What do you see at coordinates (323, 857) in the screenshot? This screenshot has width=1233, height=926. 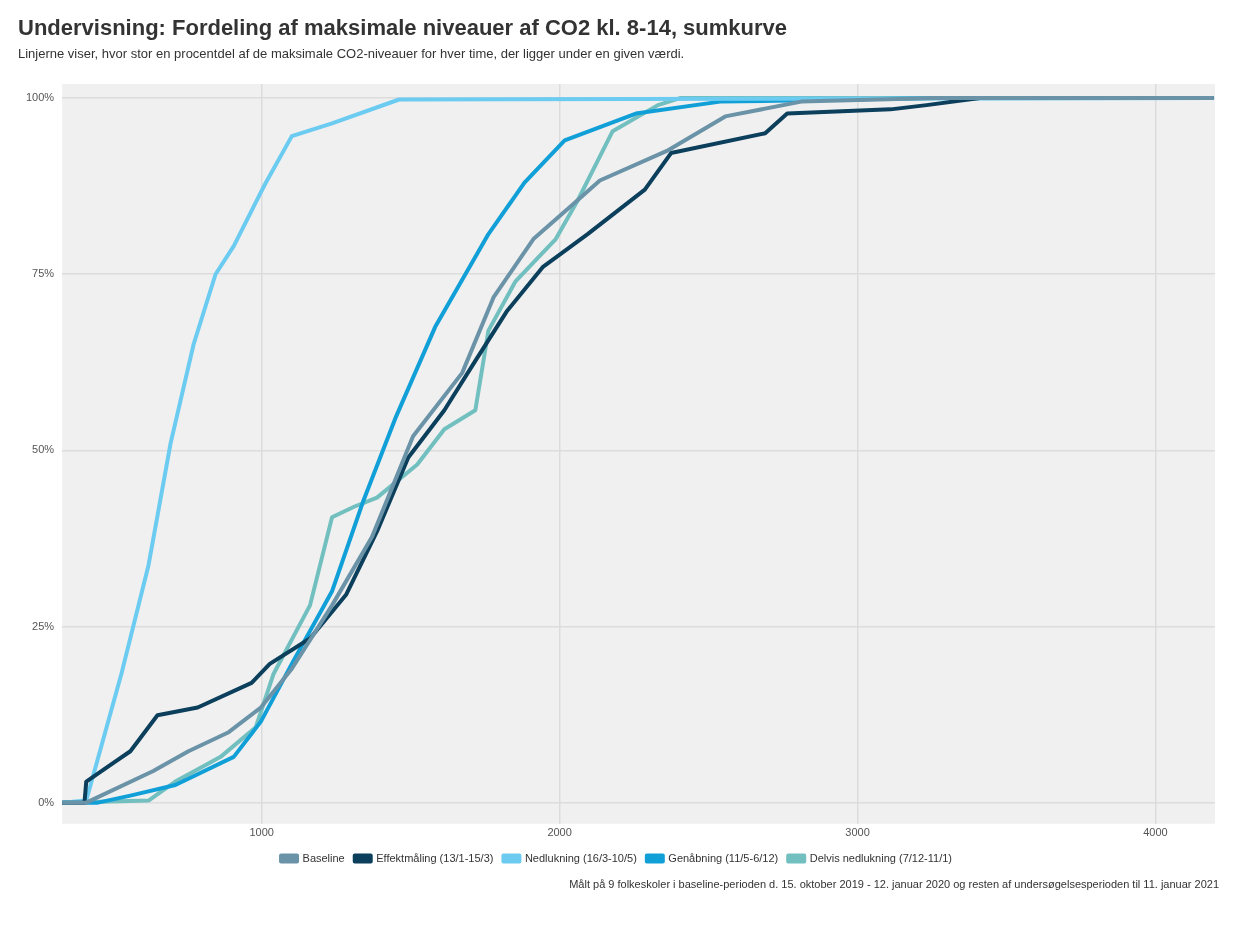 I see `legend-label: Baseline` at bounding box center [323, 857].